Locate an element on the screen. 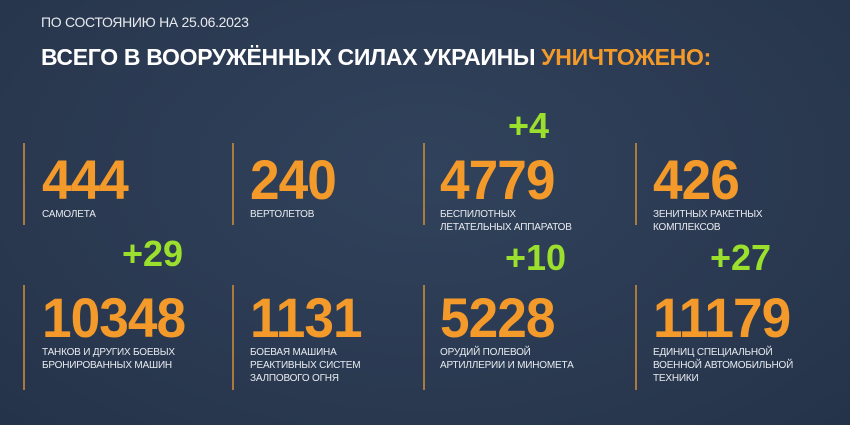 The height and width of the screenshot is (425, 850). stat-label-line: ЗАЛПОВОГО ОГНЯ is located at coordinates (294, 378).